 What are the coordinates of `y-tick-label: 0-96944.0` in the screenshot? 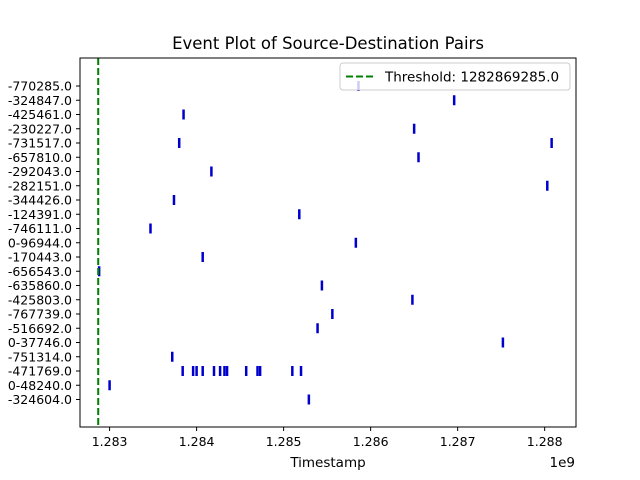 It's located at (40, 242).